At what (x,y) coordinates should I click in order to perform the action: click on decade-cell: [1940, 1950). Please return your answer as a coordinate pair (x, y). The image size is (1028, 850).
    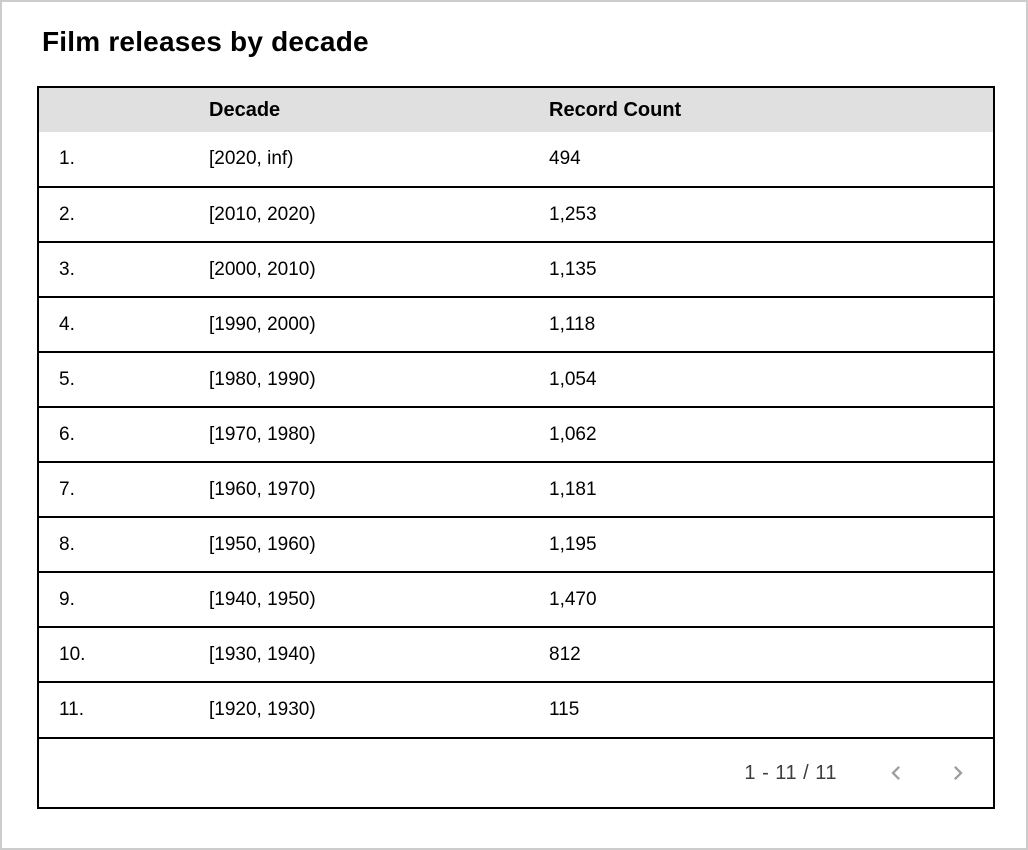
    Looking at the image, I should click on (262, 599).